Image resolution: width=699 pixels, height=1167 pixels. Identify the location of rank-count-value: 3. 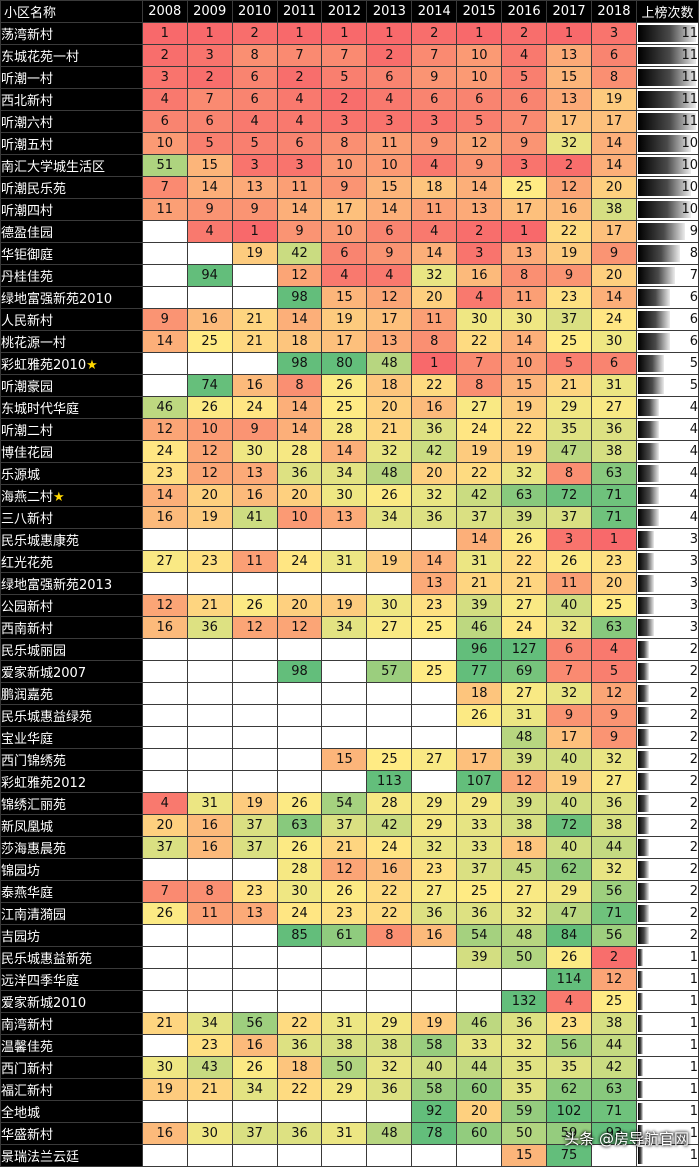
(693, 605).